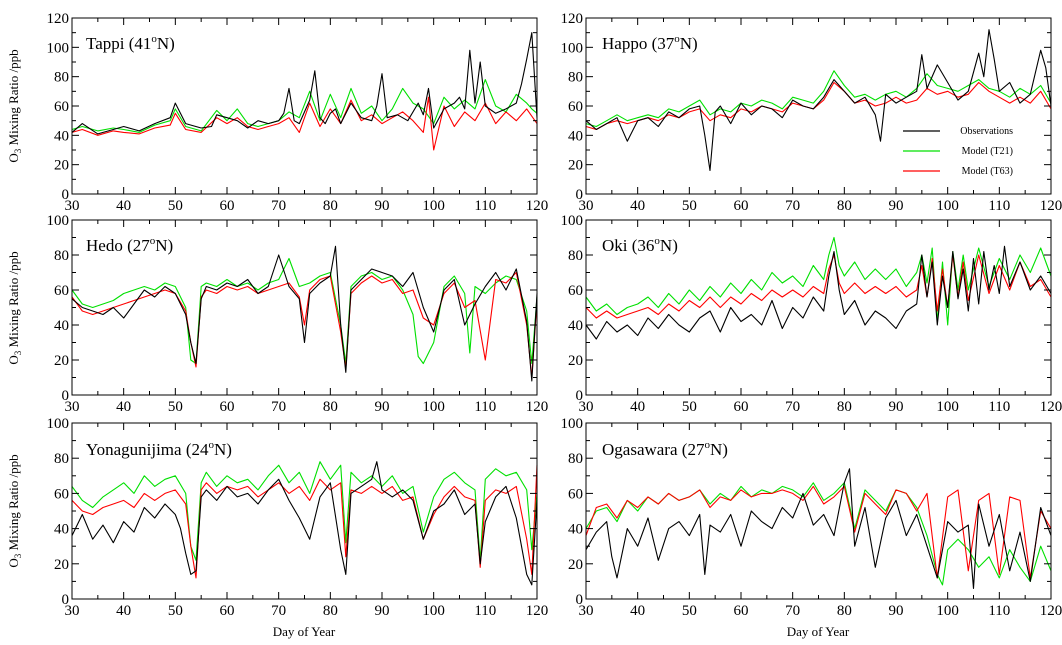  Describe the element at coordinates (640, 245) in the screenshot. I see `panel-title: Oki (36oN)` at that location.